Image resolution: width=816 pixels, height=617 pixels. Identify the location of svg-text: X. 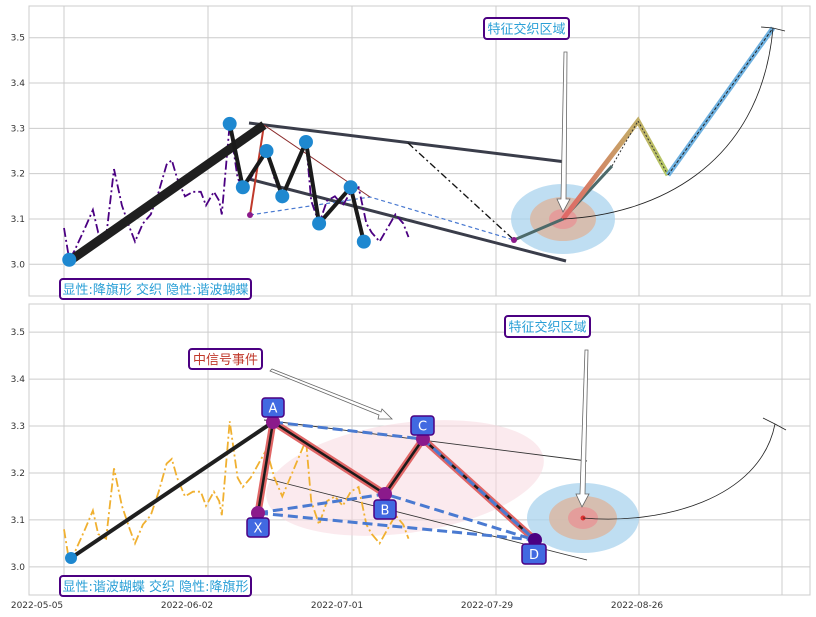
(258, 529).